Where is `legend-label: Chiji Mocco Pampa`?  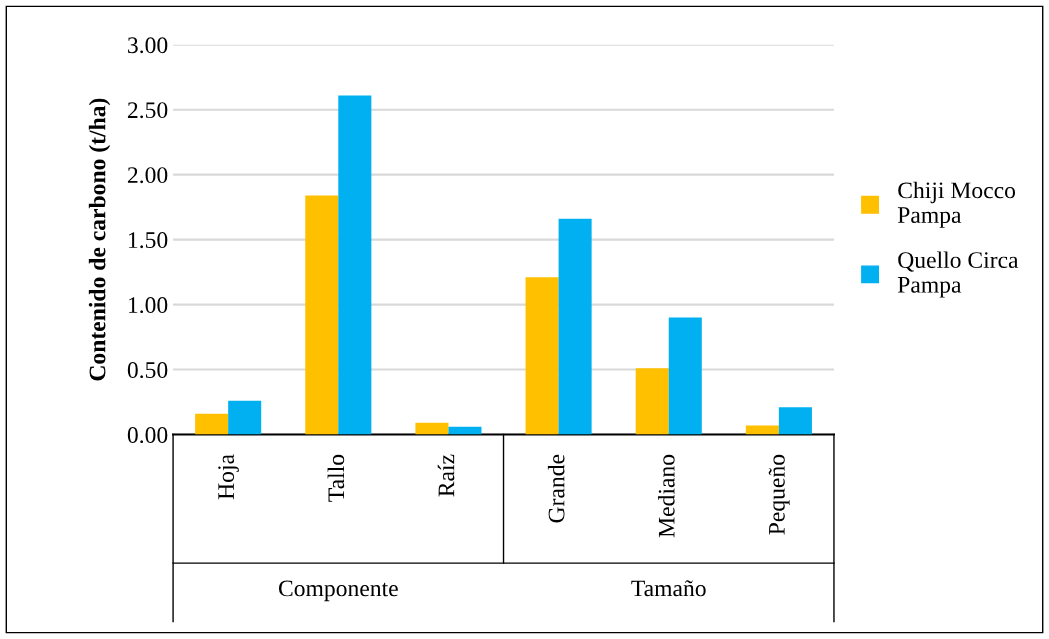 legend-label: Chiji Mocco Pampa is located at coordinates (956, 204).